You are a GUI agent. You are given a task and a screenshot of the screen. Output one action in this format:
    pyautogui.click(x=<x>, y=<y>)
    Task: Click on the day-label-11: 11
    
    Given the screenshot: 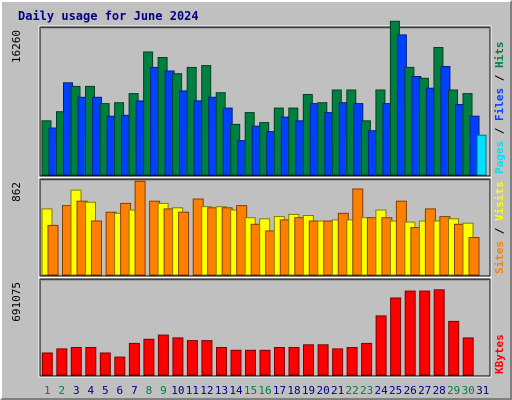 What is the action you would take?
    pyautogui.click(x=192, y=390)
    